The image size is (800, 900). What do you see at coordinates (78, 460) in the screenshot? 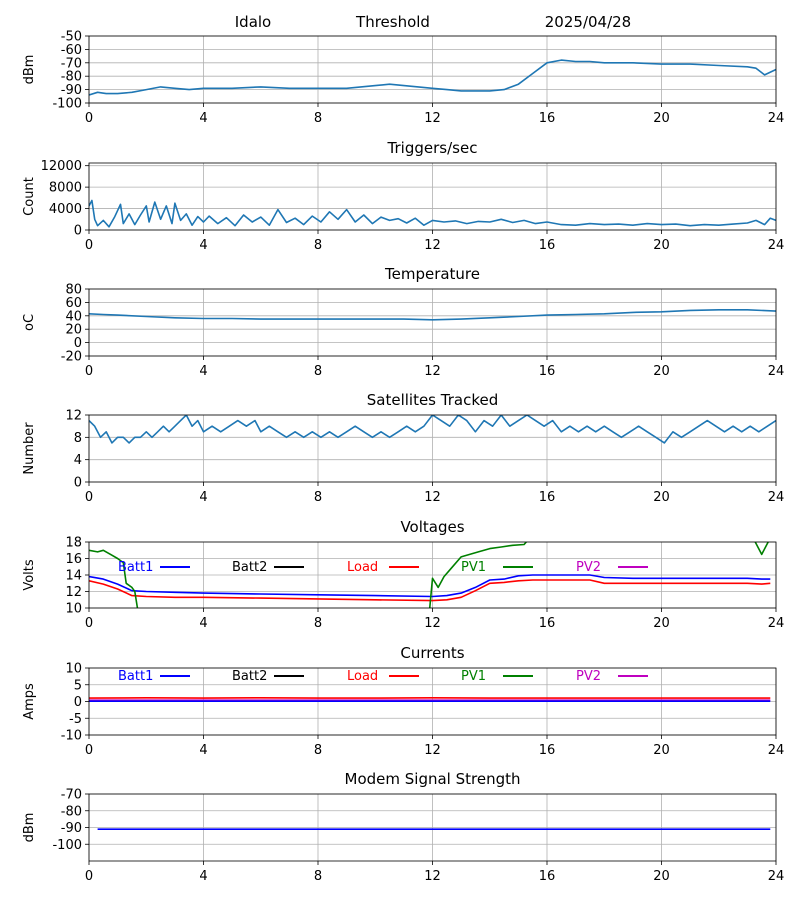
I see `y-tick-label: 4` at bounding box center [78, 460].